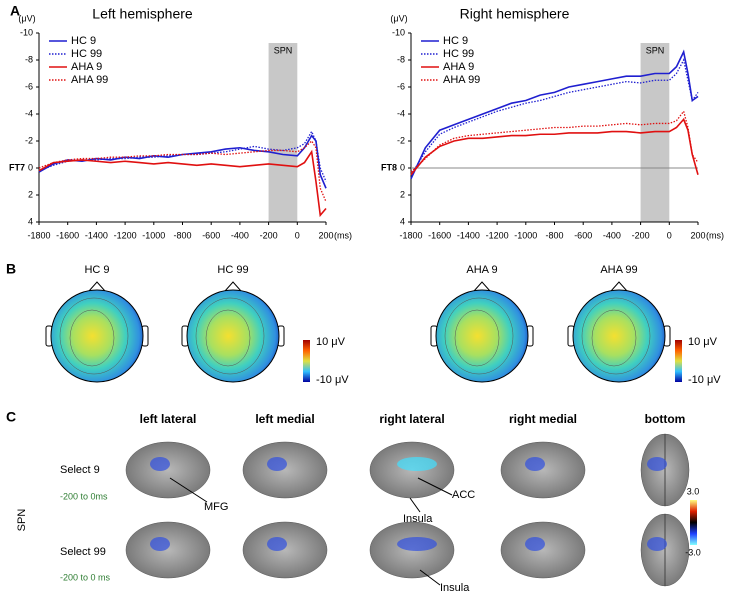  I want to click on legend-label: AHA 99, so click(461, 80).